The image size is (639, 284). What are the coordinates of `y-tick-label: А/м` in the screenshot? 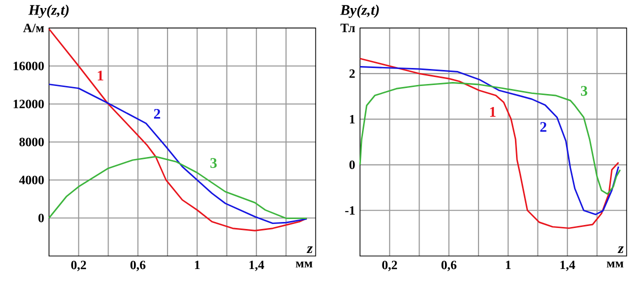 It's located at (33, 28).